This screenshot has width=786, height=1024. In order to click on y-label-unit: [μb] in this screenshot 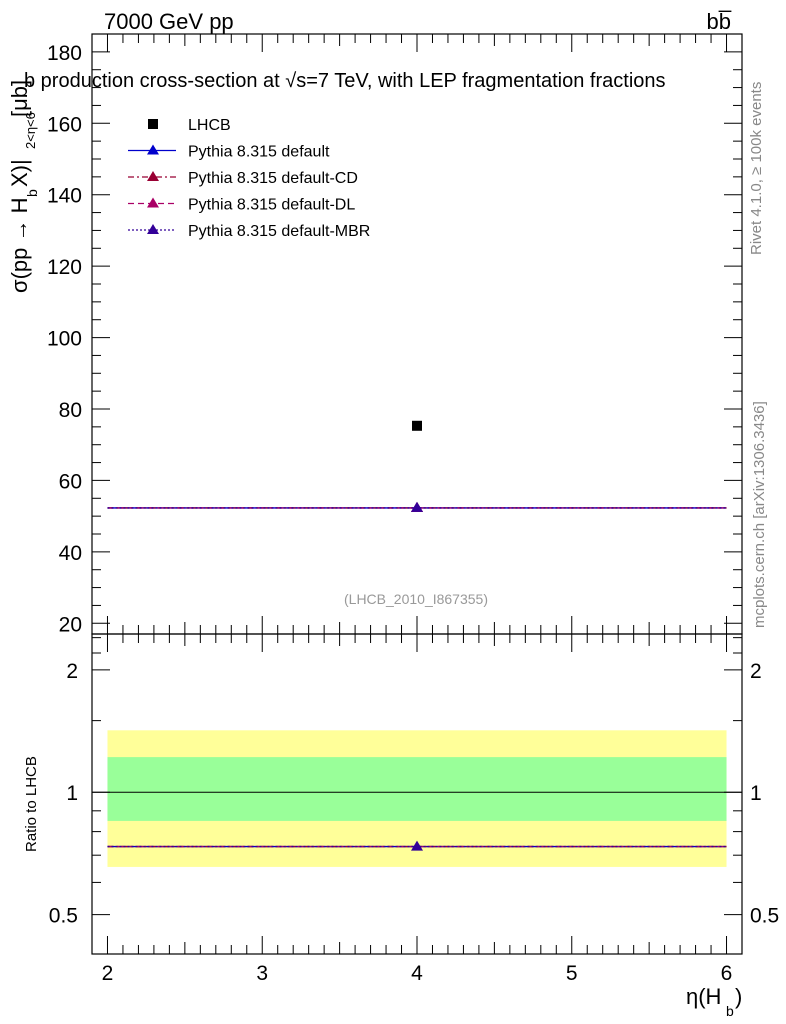, I will do `click(19, 98)`.